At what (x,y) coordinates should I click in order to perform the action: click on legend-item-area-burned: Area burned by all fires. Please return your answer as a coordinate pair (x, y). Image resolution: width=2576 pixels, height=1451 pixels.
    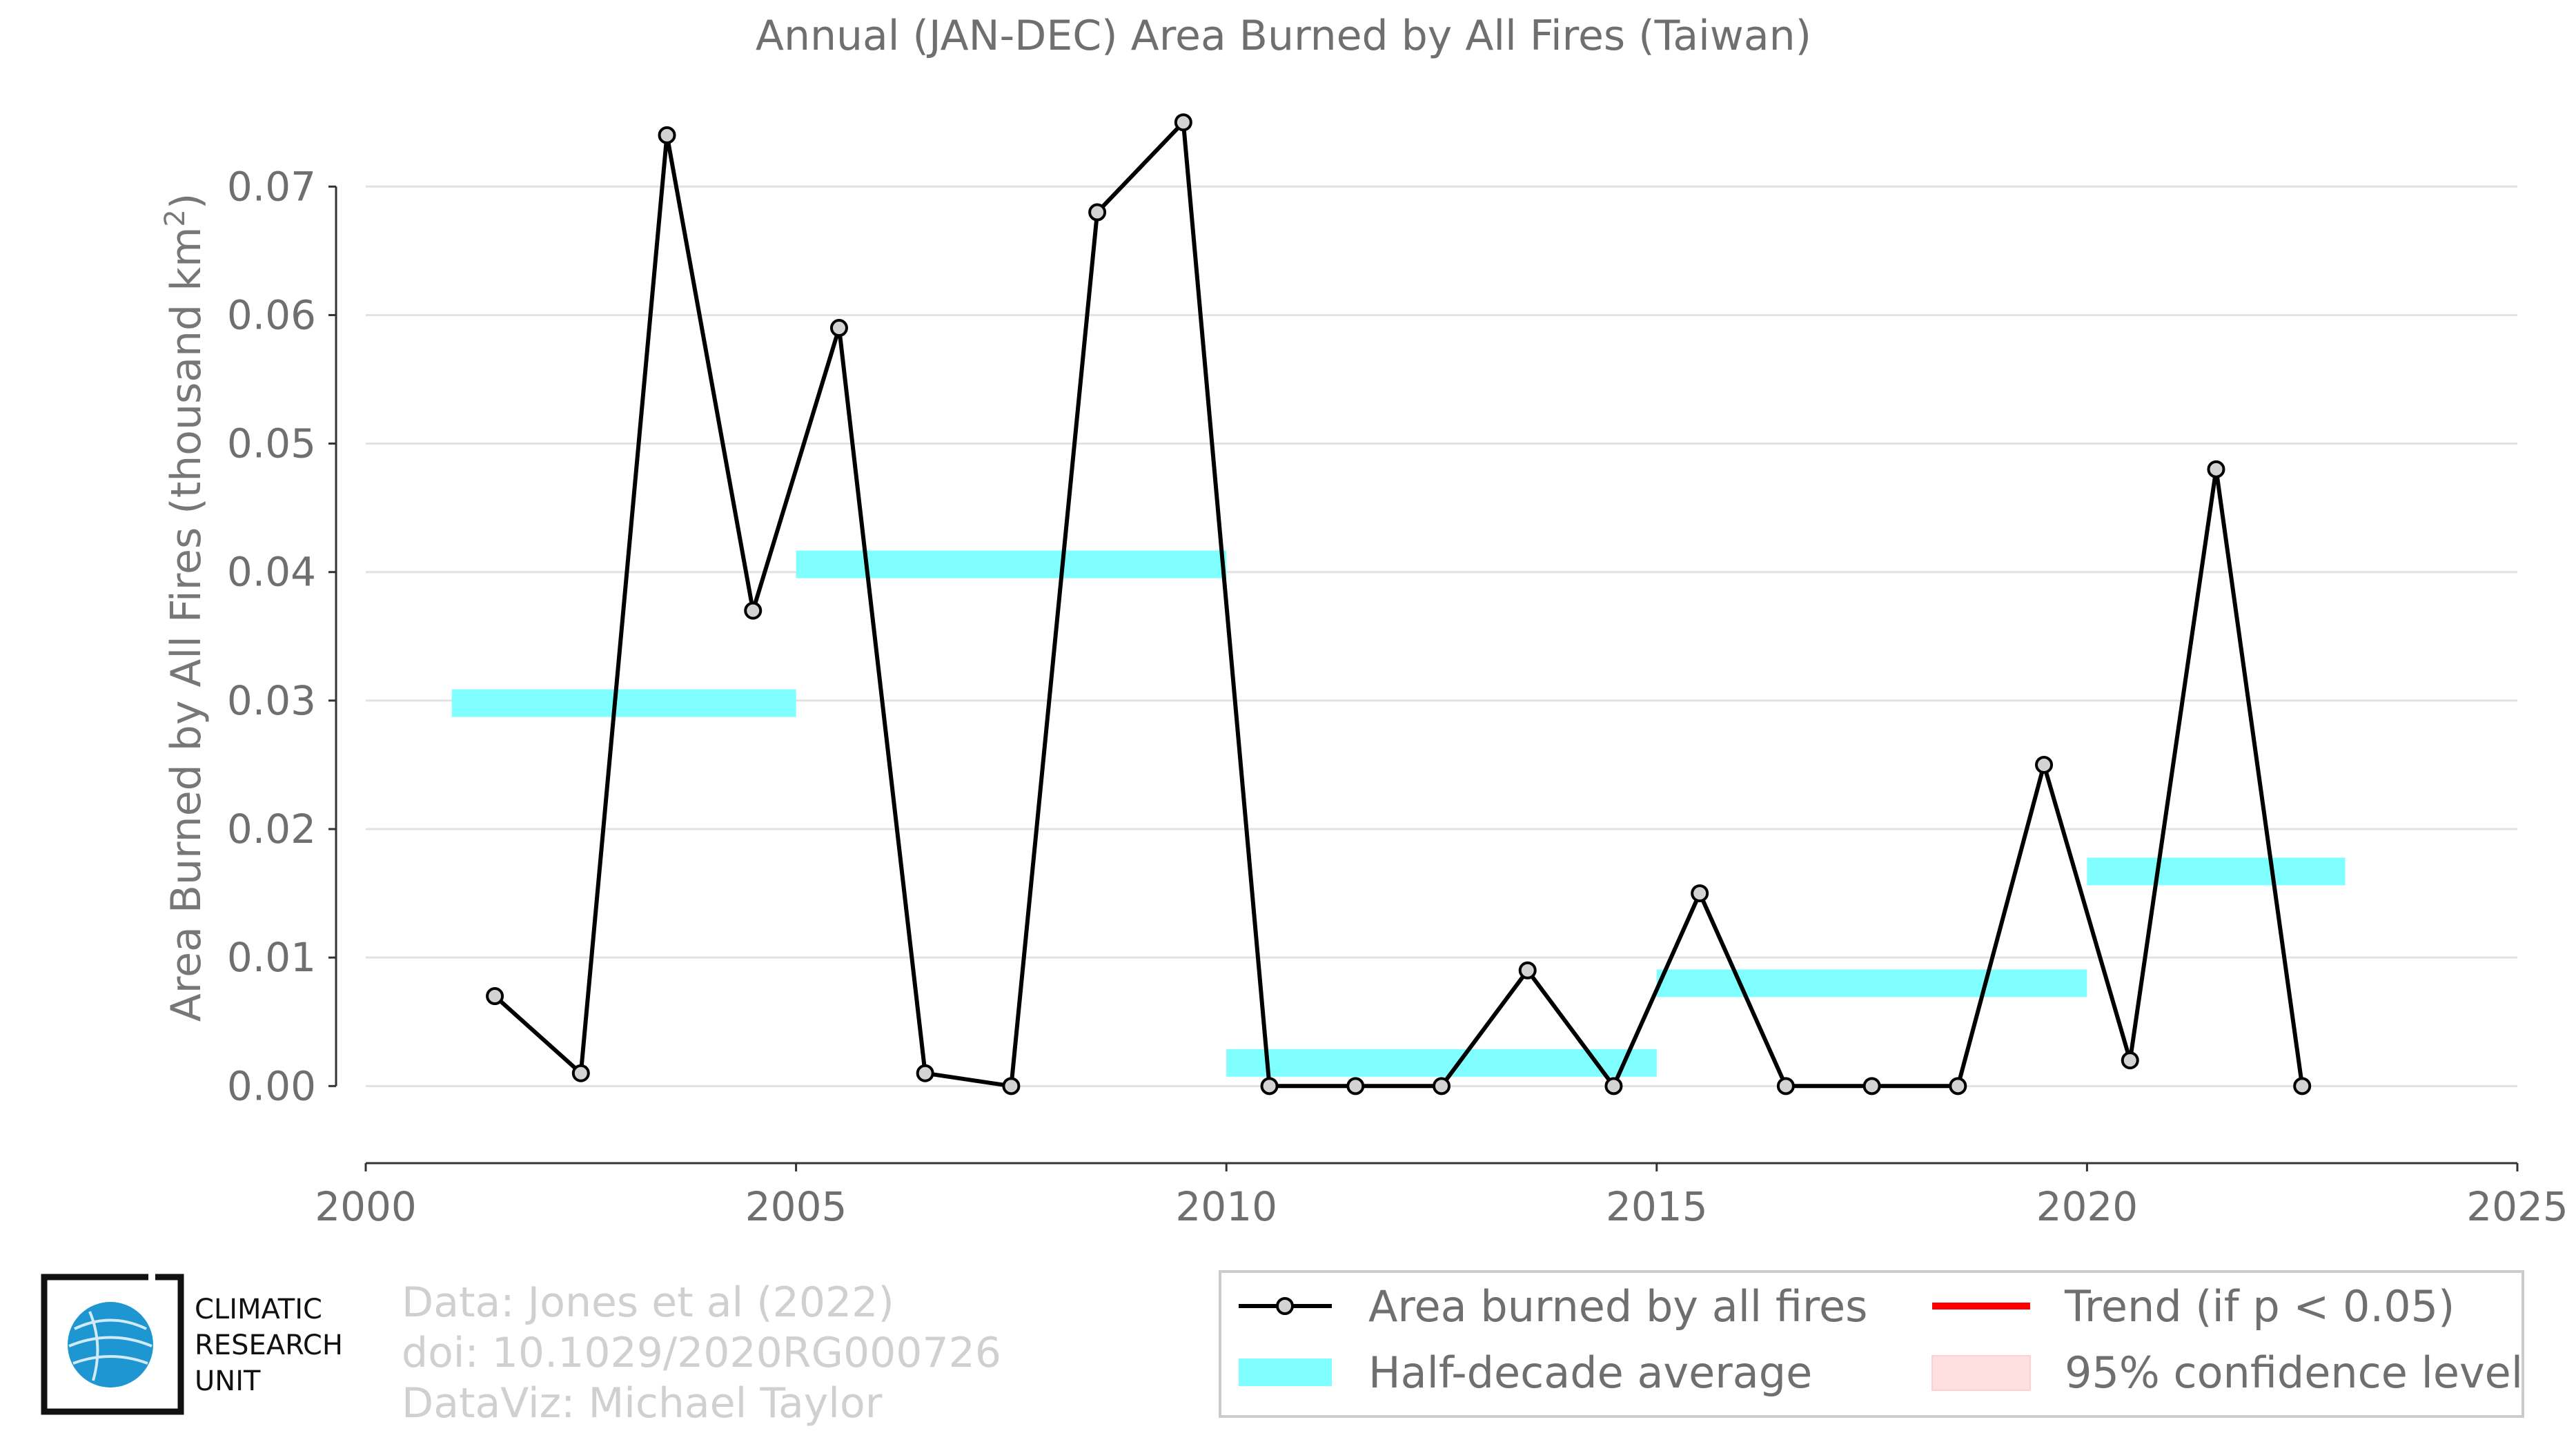
    Looking at the image, I should click on (1553, 1307).